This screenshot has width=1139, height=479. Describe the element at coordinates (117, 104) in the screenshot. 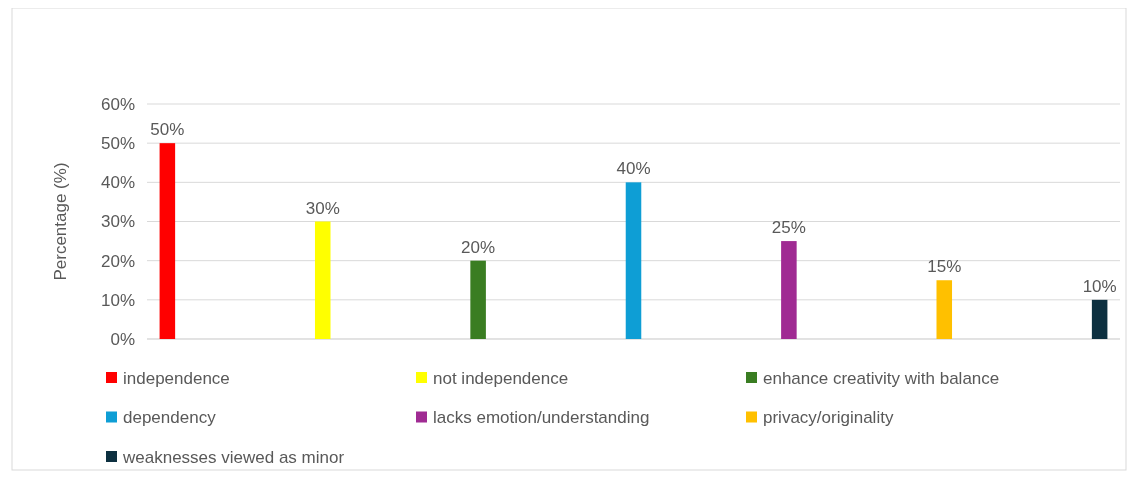

I see `y-tick-label: 60%` at that location.